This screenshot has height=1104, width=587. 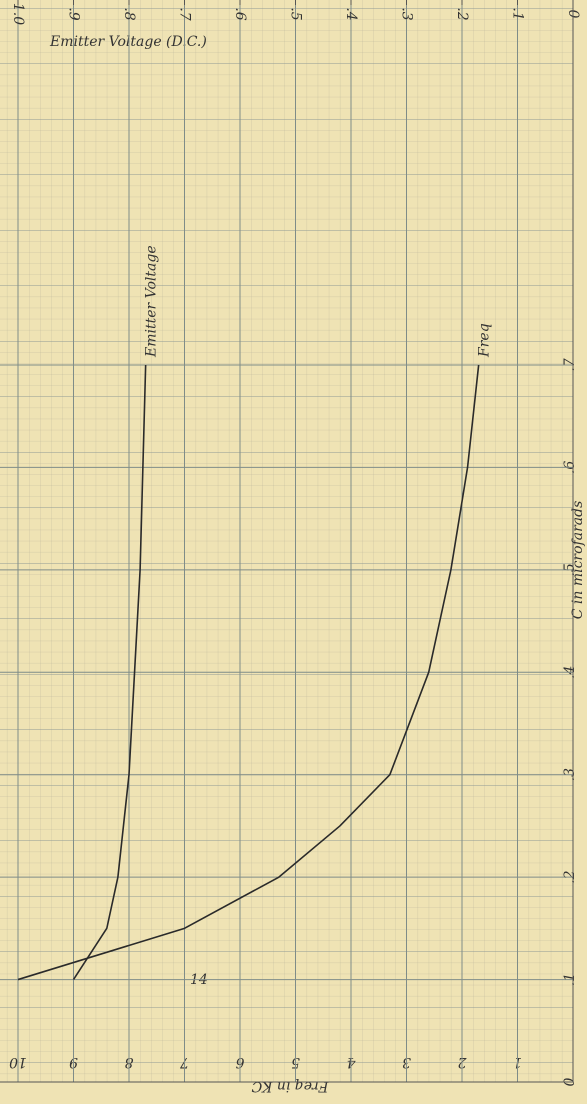 What do you see at coordinates (485, 340) in the screenshot?
I see `series-label: Freq` at bounding box center [485, 340].